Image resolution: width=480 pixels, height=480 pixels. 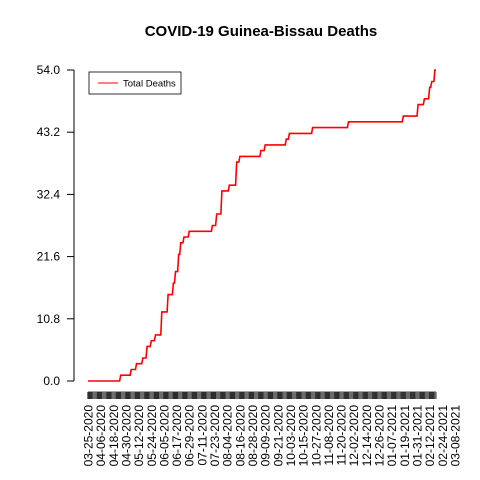 What do you see at coordinates (202, 435) in the screenshot?
I see `x-tick-label: 07-11-2020` at bounding box center [202, 435].